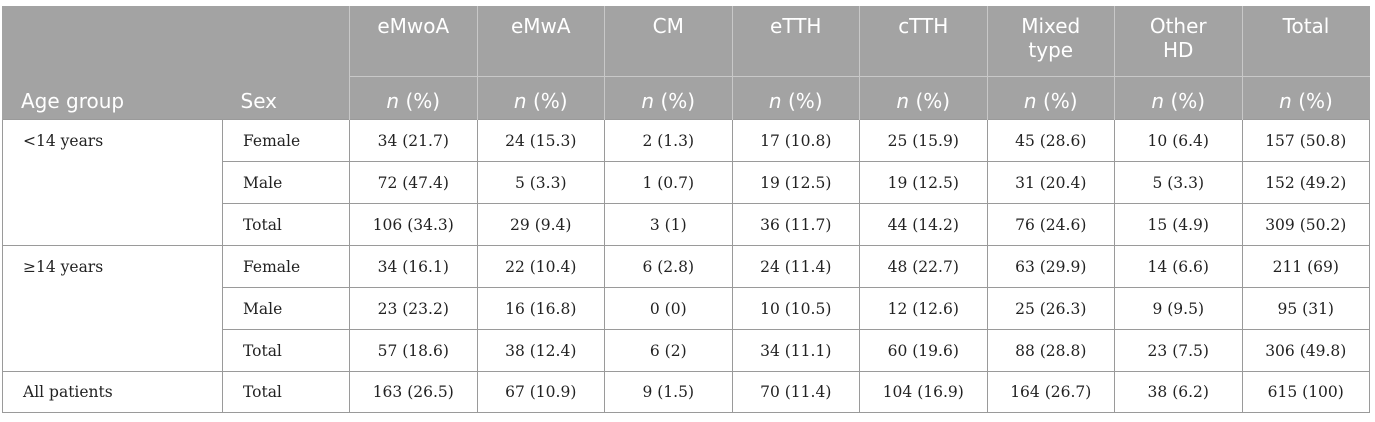 The width and height of the screenshot is (1375, 422). What do you see at coordinates (413, 308) in the screenshot?
I see `value-cell: 23 (23.2)` at bounding box center [413, 308].